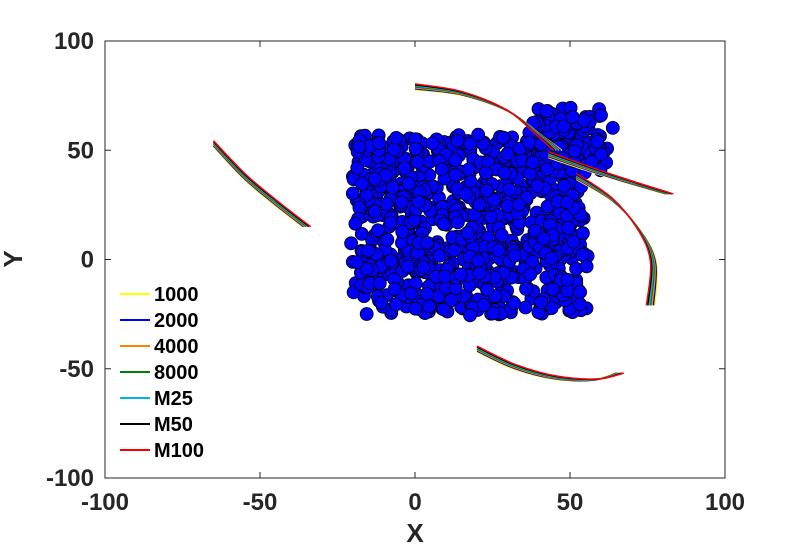  What do you see at coordinates (173, 399) in the screenshot?
I see `legend-label-M25: M25` at bounding box center [173, 399].